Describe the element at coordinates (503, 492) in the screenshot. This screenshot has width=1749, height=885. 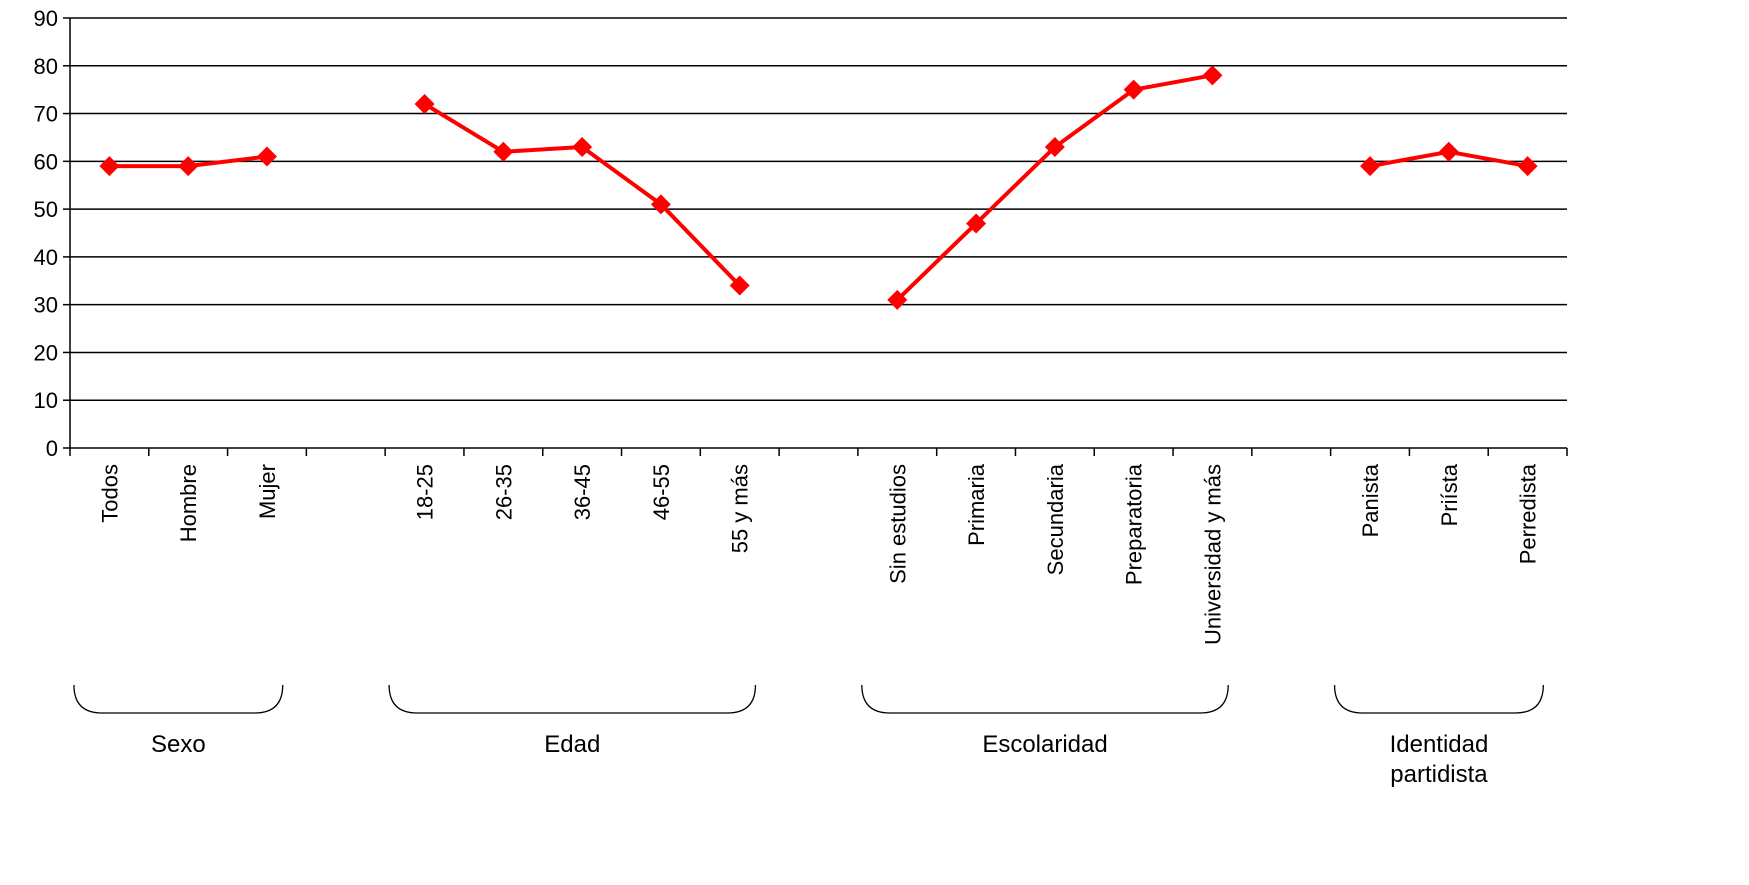
I see `x-tick-label-5: 26-35` at that location.